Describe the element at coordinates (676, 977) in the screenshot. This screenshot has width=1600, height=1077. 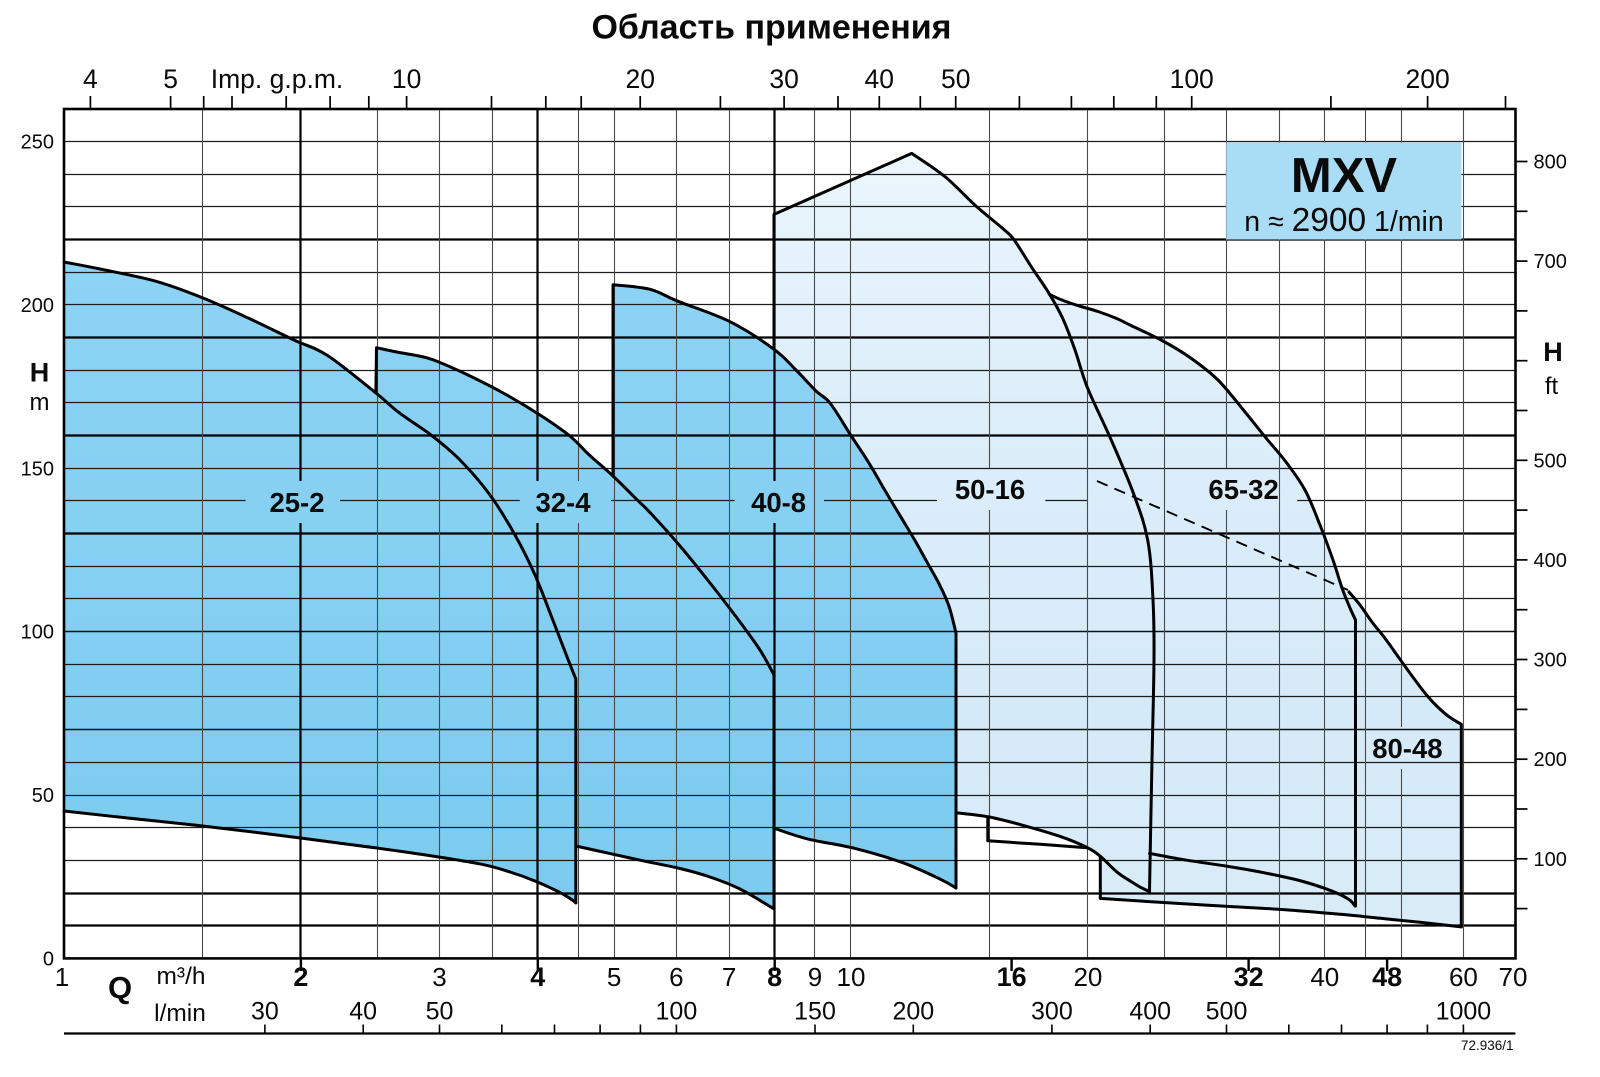
I see `svg-text: 6` at that location.